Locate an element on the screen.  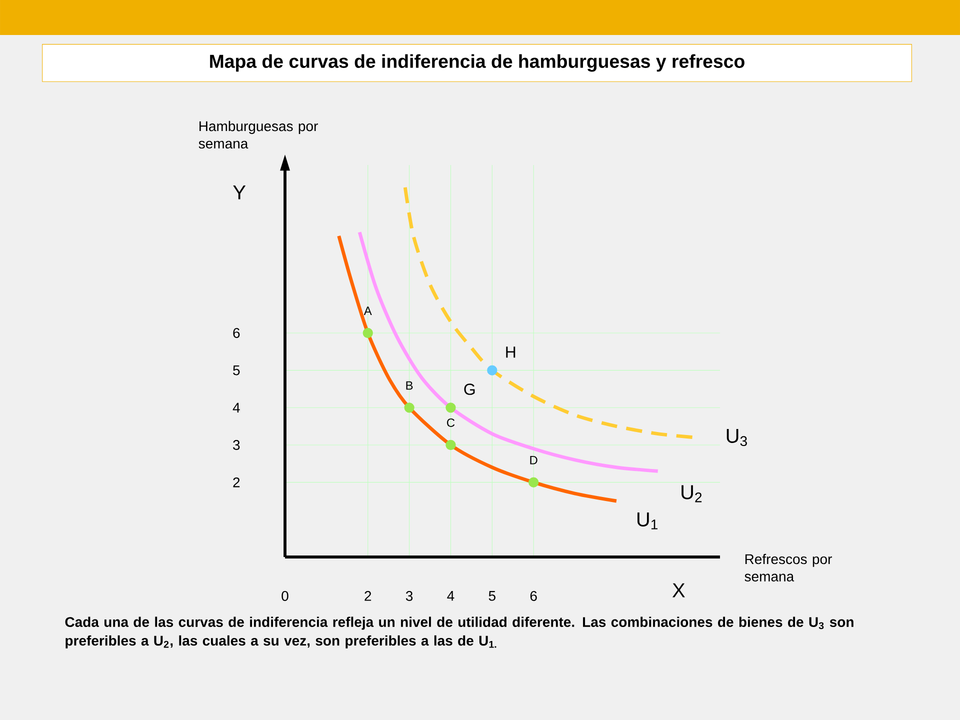
y-tick-label: 3 is located at coordinates (236, 445).